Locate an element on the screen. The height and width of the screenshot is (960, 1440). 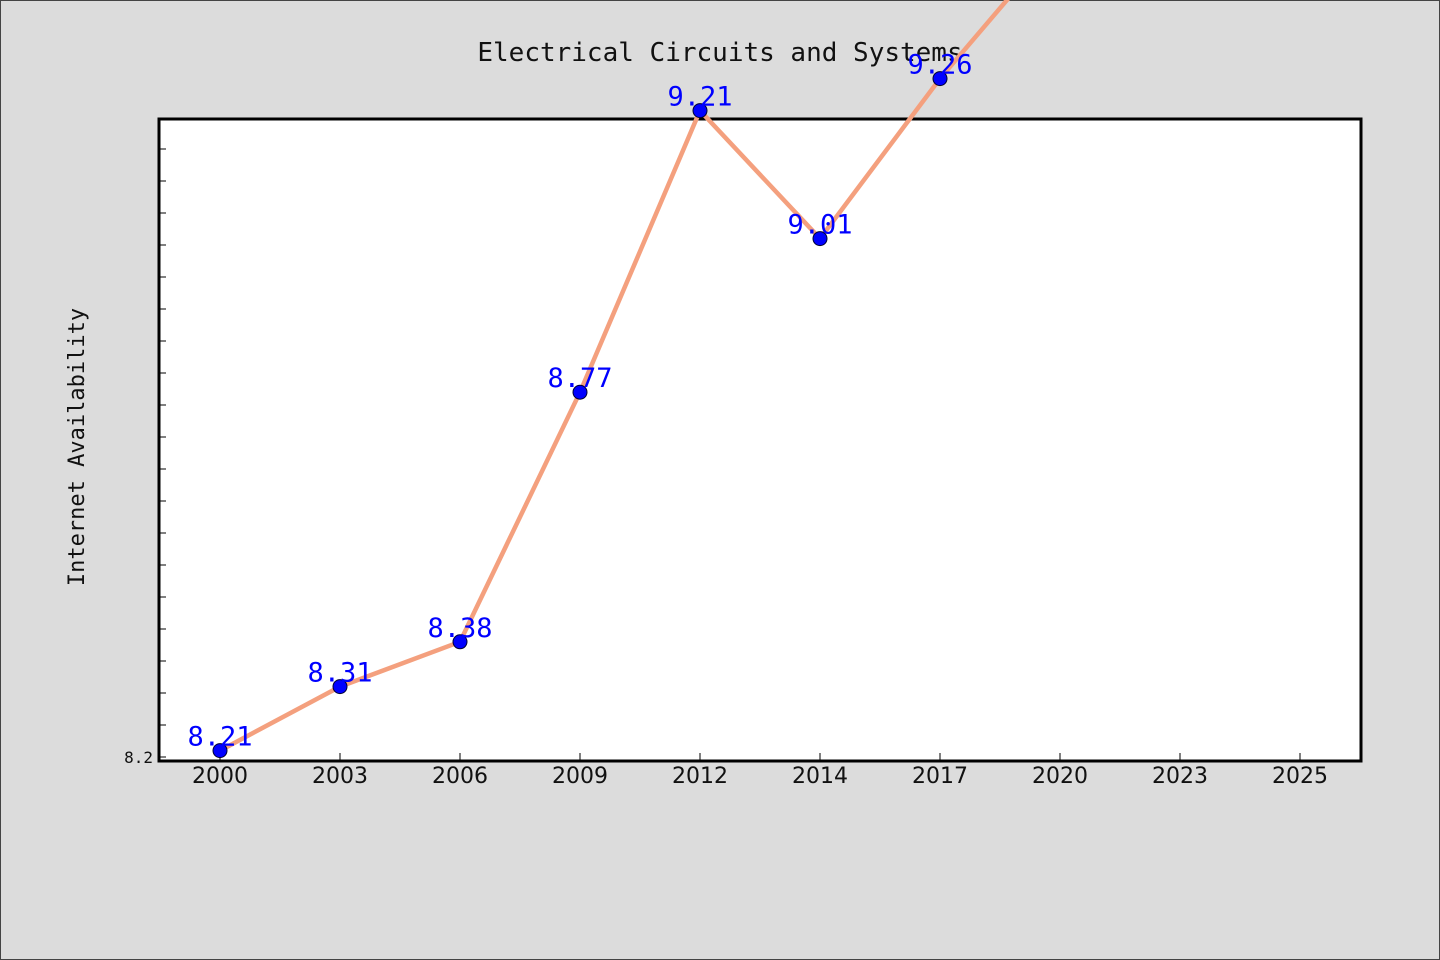
y-tick-label: 8.2 is located at coordinates (138, 757).